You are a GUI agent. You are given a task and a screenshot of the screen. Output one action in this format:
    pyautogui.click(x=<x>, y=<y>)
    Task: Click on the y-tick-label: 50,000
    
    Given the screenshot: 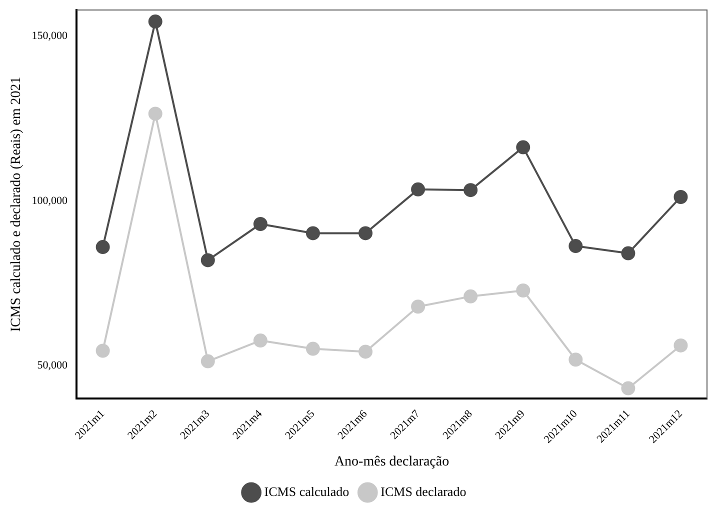 What is the action you would take?
    pyautogui.click(x=52, y=365)
    